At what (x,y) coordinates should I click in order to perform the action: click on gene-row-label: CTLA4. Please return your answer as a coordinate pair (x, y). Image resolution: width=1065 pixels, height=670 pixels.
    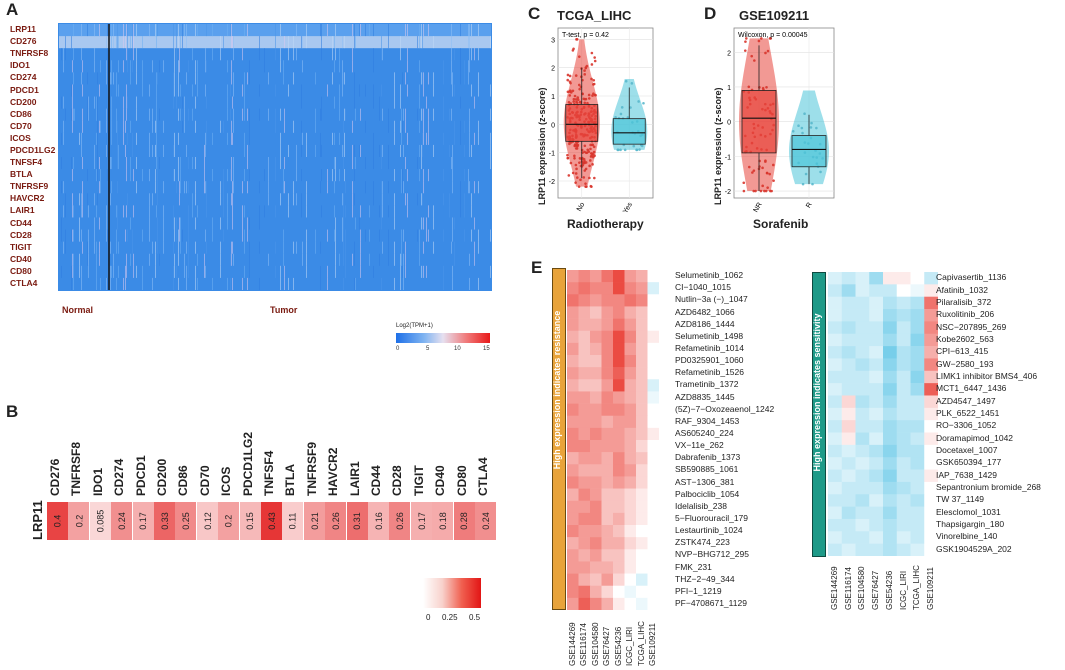
    Looking at the image, I should click on (24, 282).